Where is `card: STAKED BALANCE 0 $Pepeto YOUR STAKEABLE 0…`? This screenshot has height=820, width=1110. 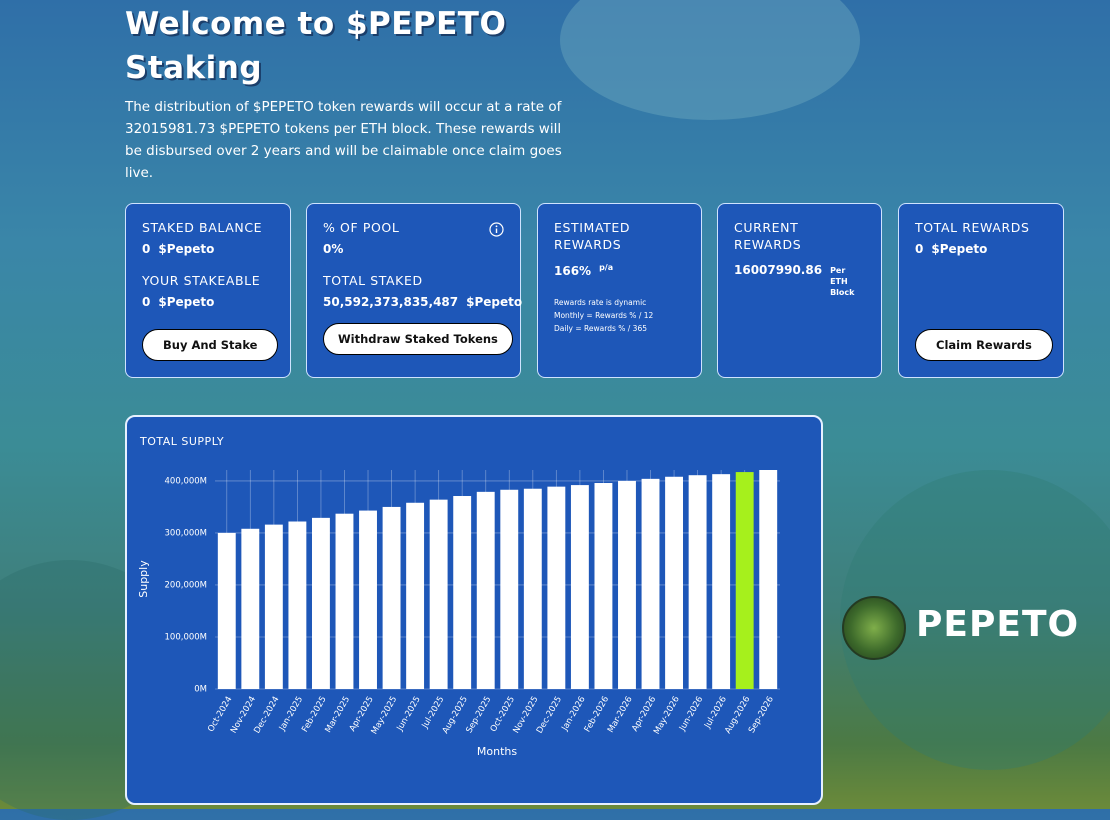 card: STAKED BALANCE 0 $Pepeto YOUR STAKEABLE 0… is located at coordinates (208, 290).